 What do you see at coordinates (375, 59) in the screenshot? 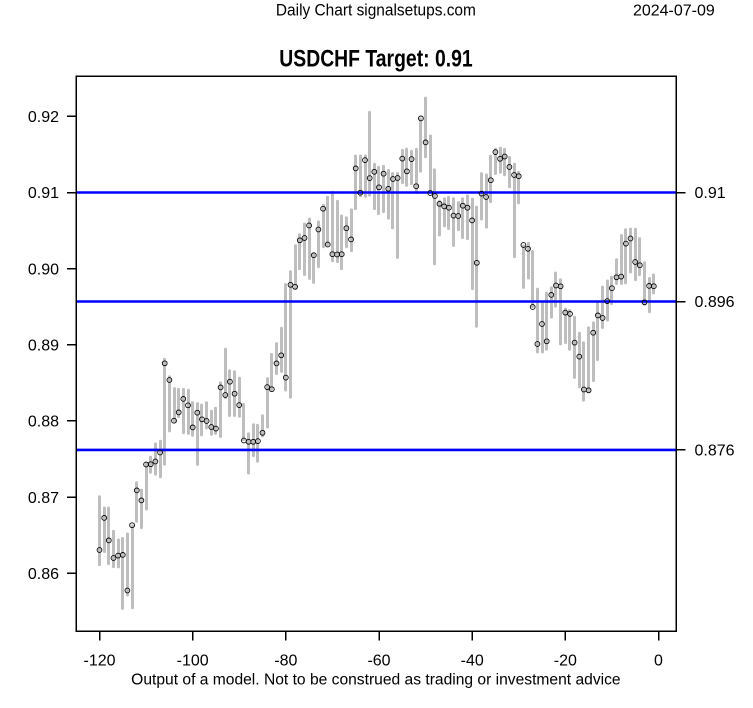
I see `svg-text: USDCHF Target: 0.91` at bounding box center [375, 59].